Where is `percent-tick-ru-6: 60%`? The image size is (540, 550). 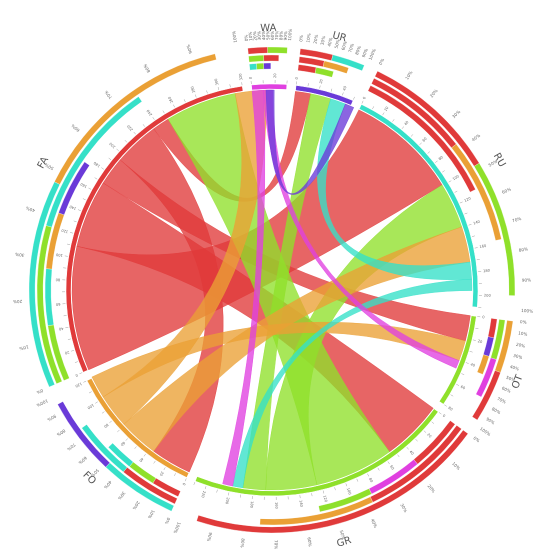
percent-tick-ru-6: 60% is located at coordinates (506, 191).